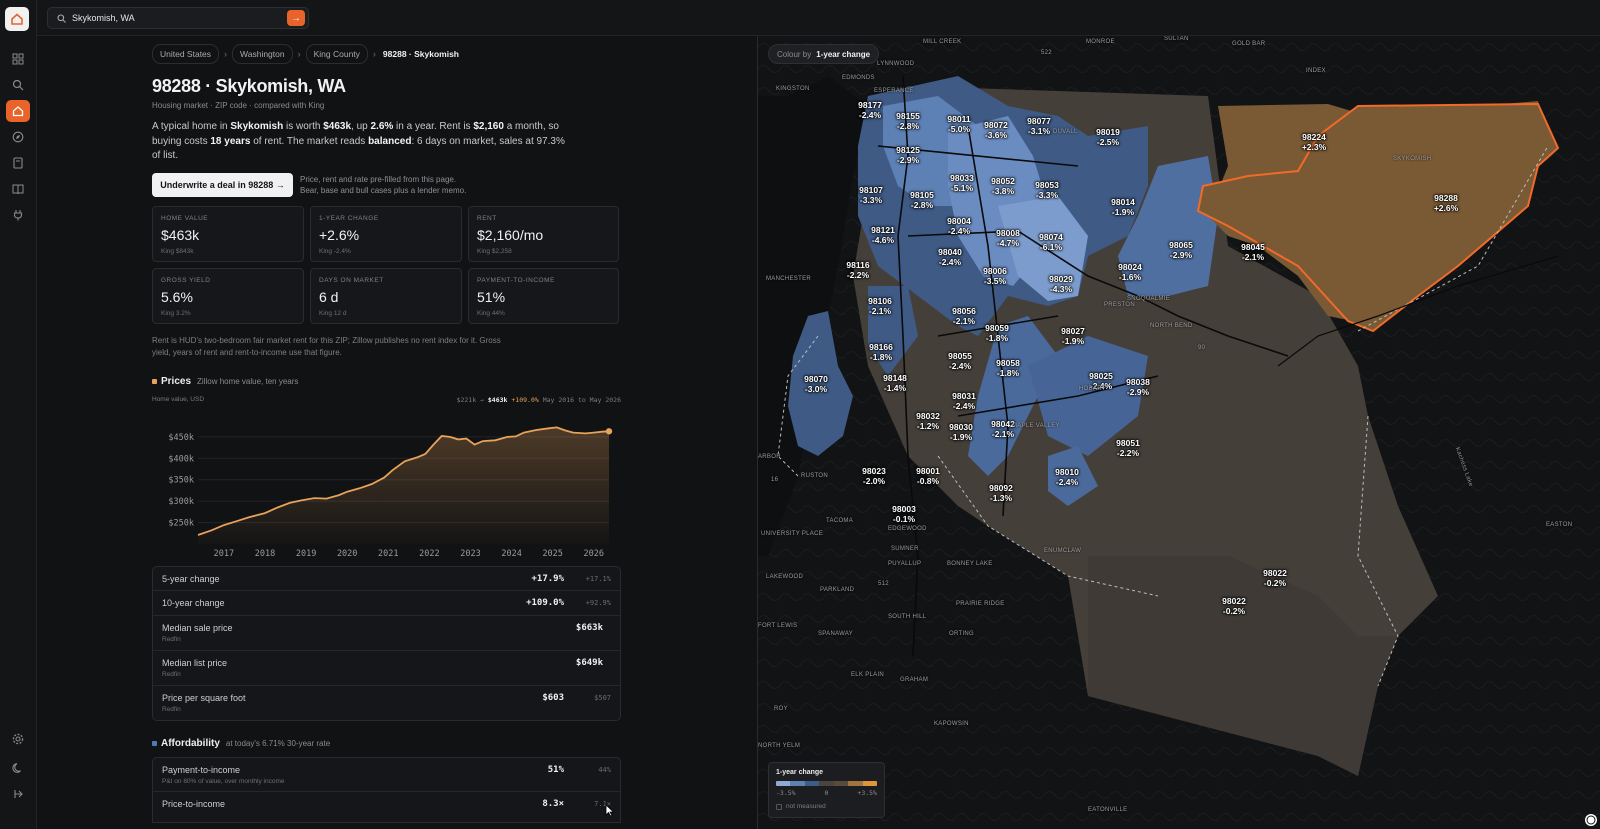 This screenshot has width=1600, height=829. Describe the element at coordinates (928, 421) in the screenshot. I see `zip-label-98032: 98032 -1.2%` at that location.